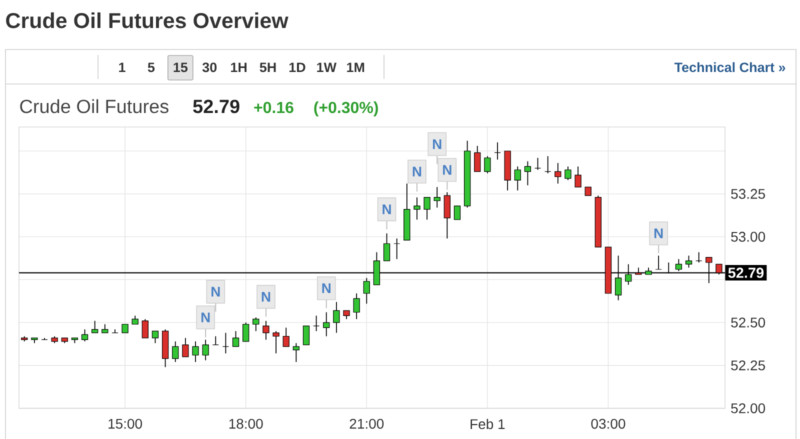 This screenshot has width=800, height=439. Describe the element at coordinates (730, 67) in the screenshot. I see `text: Technical Chart »` at that location.